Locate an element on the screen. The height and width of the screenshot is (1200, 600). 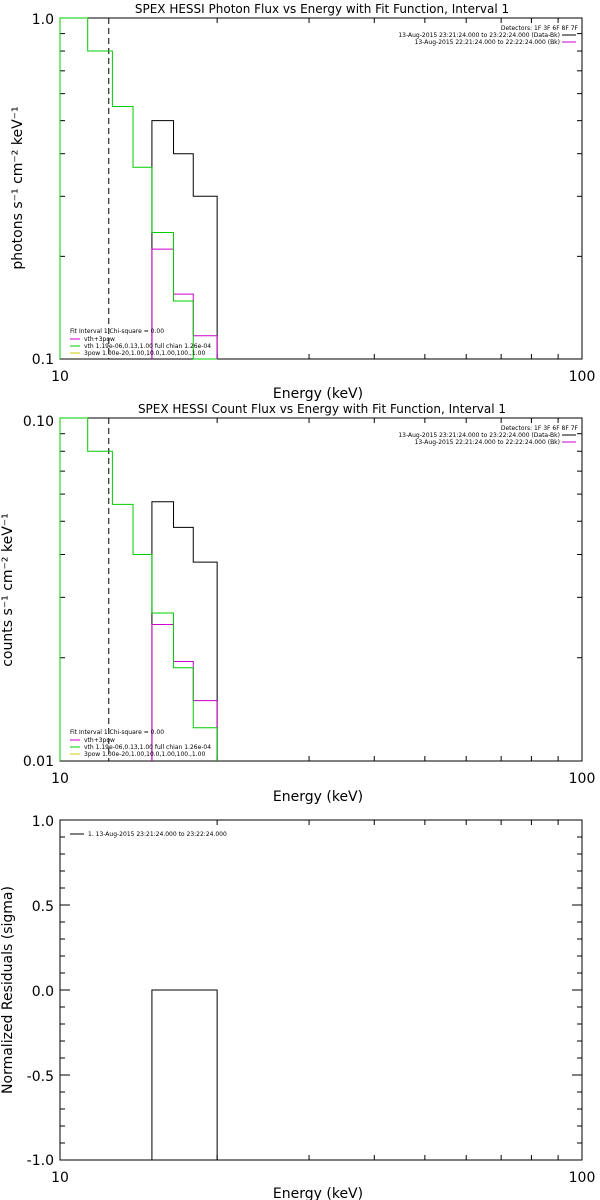
residuals-x-axis-title: Energy (keV) is located at coordinates (318, 1193).